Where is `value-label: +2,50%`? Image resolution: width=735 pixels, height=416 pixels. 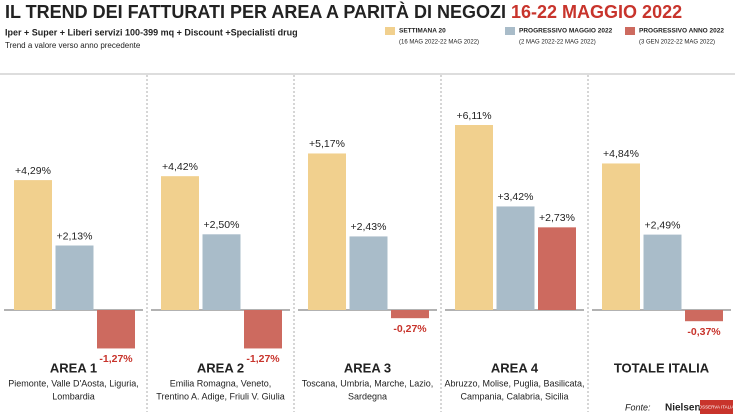
value-label: +2,50% is located at coordinates (222, 225).